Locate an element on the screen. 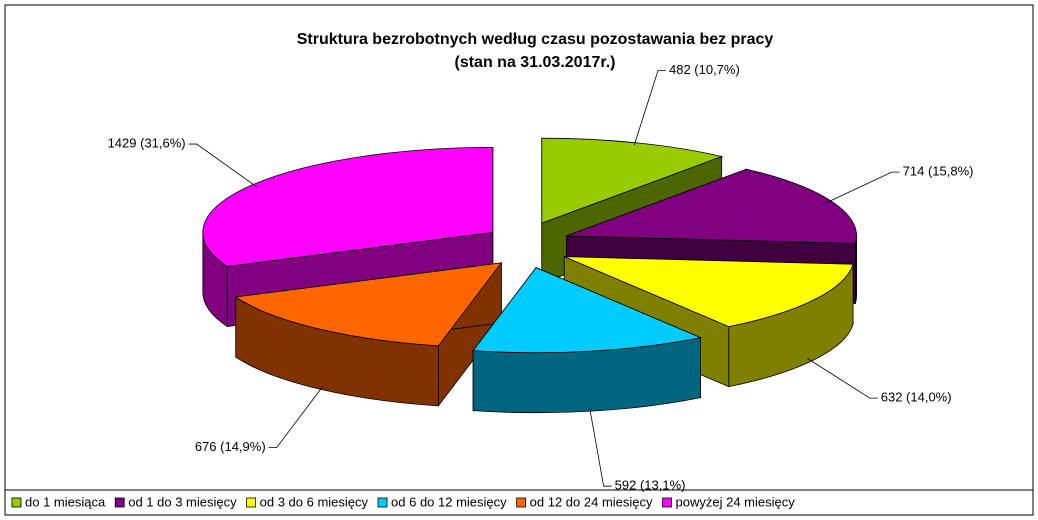  legend-label: od 6 do 12 miesięcy is located at coordinates (449, 501).